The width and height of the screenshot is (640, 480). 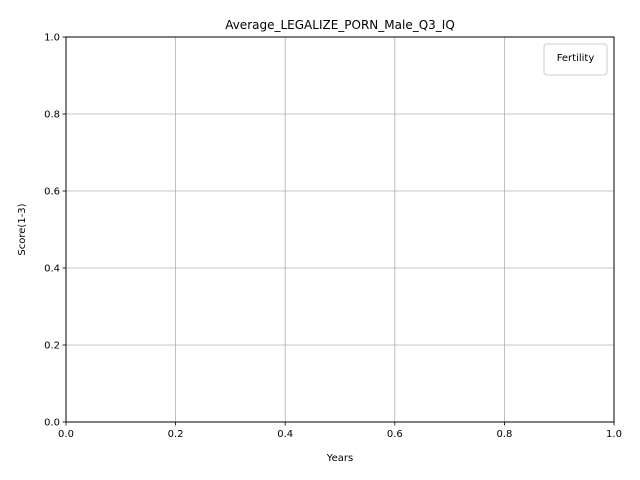 I want to click on x-tick-label: 1.0, so click(x=614, y=434).